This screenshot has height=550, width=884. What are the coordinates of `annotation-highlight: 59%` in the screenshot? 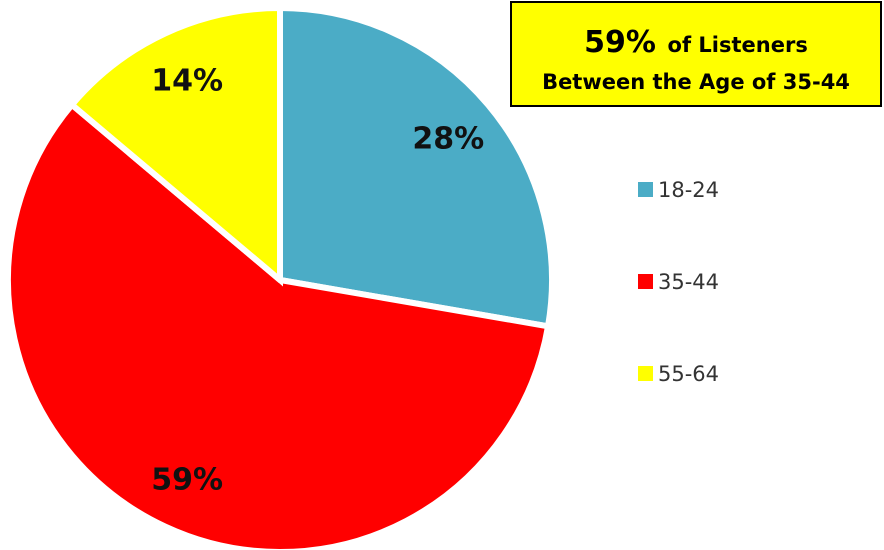 It's located at (620, 42).